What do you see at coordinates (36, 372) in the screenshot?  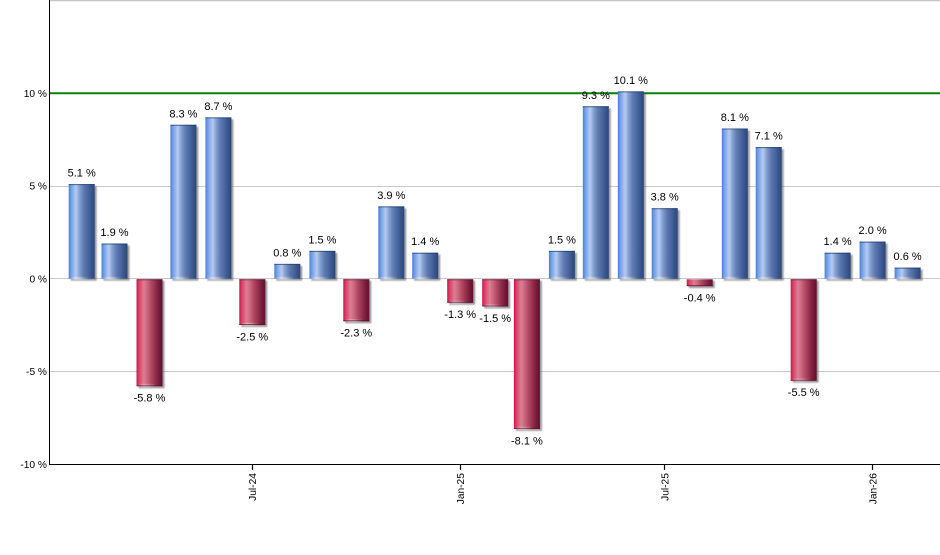 I see `svg-text: -5 %` at bounding box center [36, 372].